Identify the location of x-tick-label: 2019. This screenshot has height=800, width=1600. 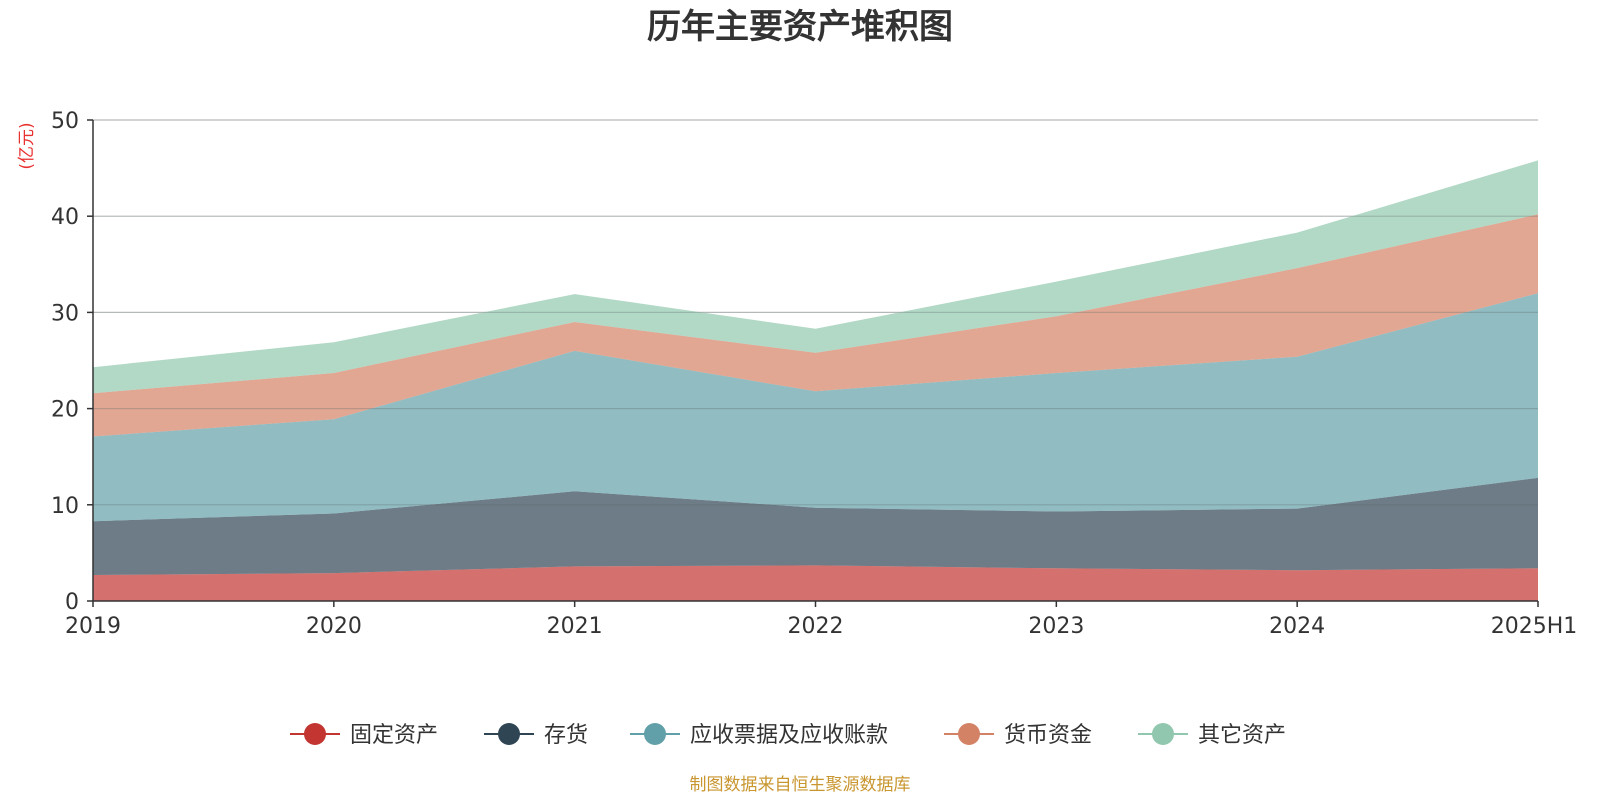
(93, 626).